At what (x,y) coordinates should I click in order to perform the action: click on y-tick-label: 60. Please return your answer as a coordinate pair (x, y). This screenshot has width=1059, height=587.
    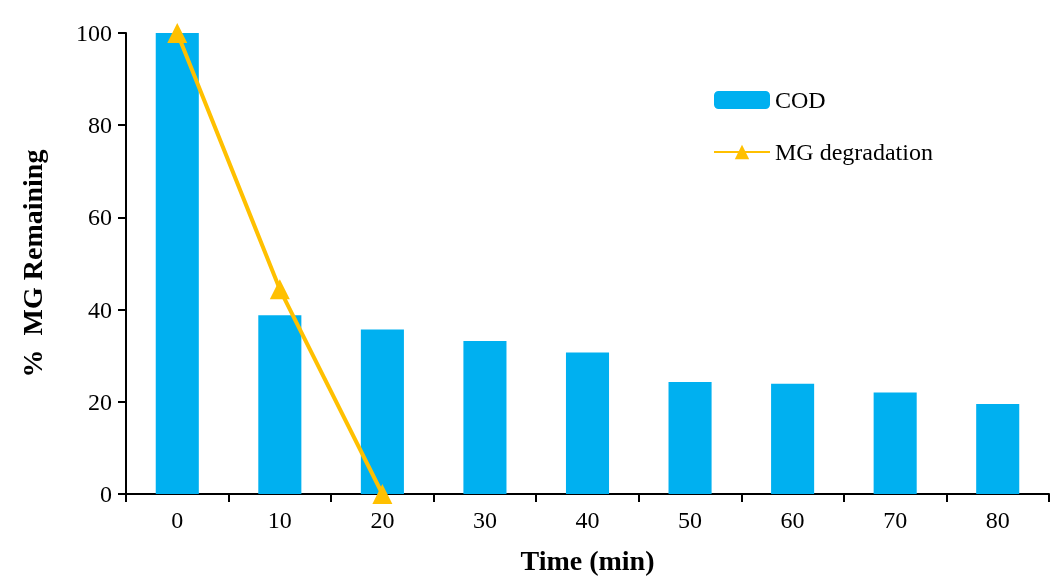
    Looking at the image, I should click on (100, 217).